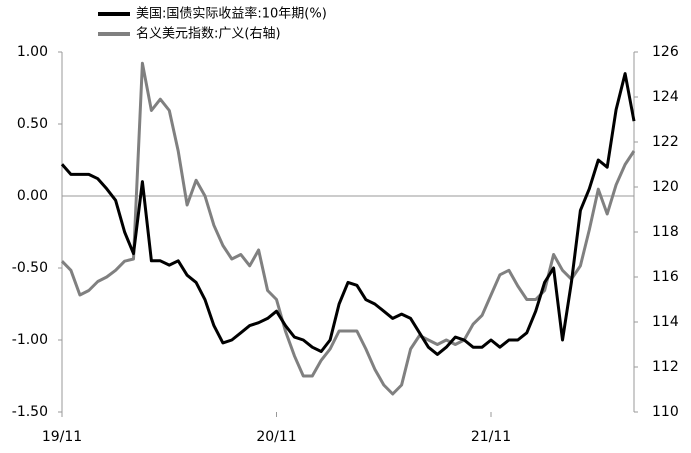  Describe the element at coordinates (208, 34) in the screenshot. I see `legend-label: 名义美元指数:广义(右轴)` at that location.